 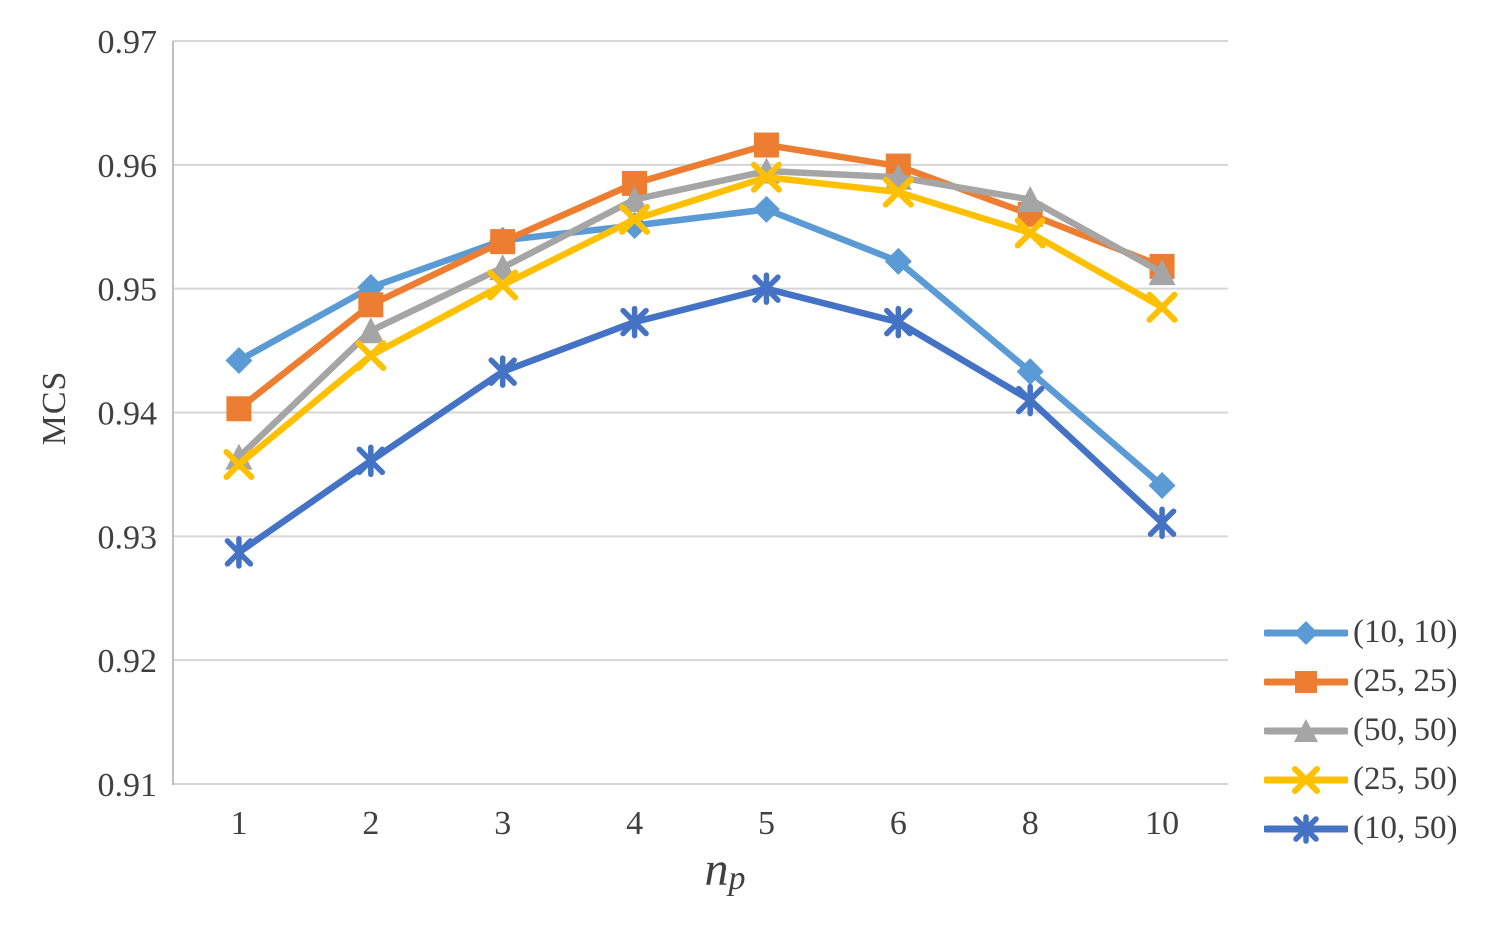 What do you see at coordinates (766, 823) in the screenshot?
I see `x-tick-label: 5` at bounding box center [766, 823].